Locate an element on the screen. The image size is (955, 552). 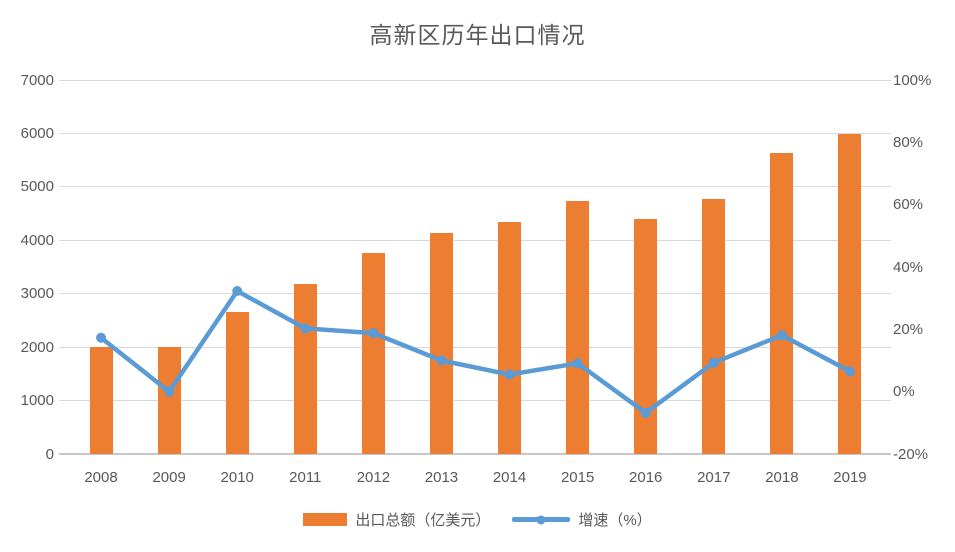
x-axis-label-2011: 2011 is located at coordinates (305, 477).